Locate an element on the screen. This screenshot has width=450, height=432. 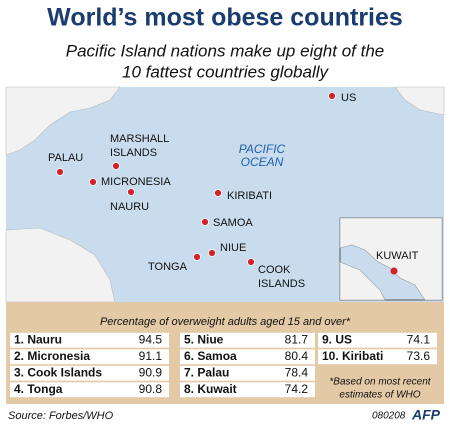
title: World’s most obese countries is located at coordinates (225, 18).